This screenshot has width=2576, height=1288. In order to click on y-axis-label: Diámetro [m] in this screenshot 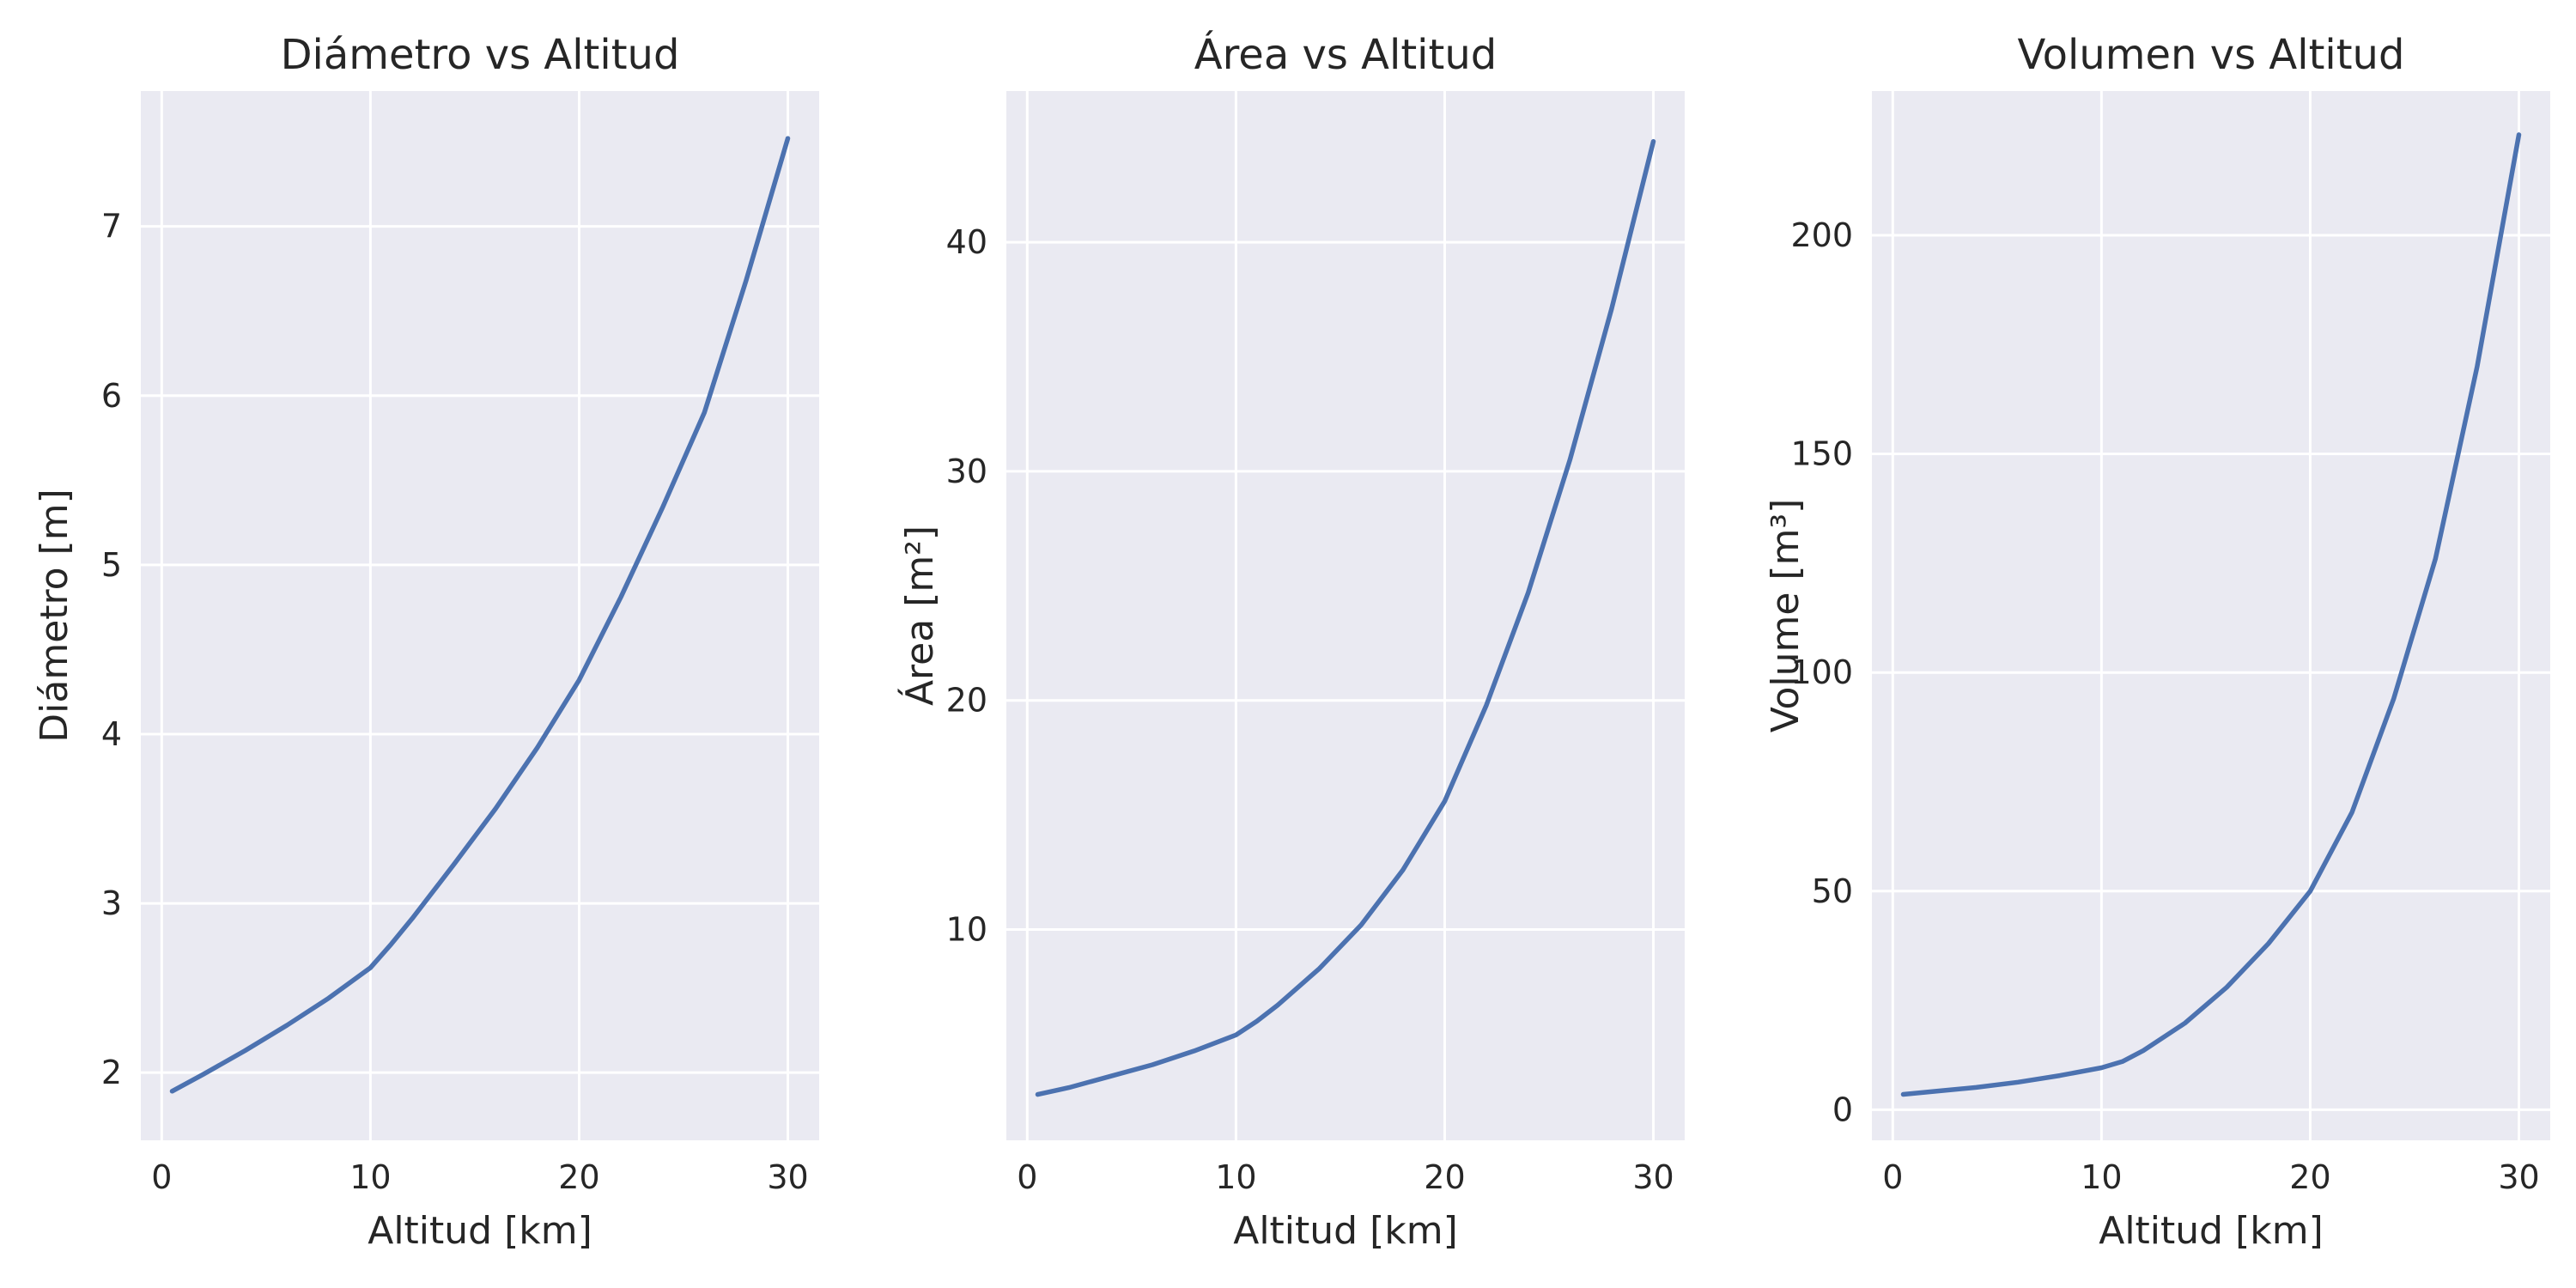, I will do `click(55, 616)`.